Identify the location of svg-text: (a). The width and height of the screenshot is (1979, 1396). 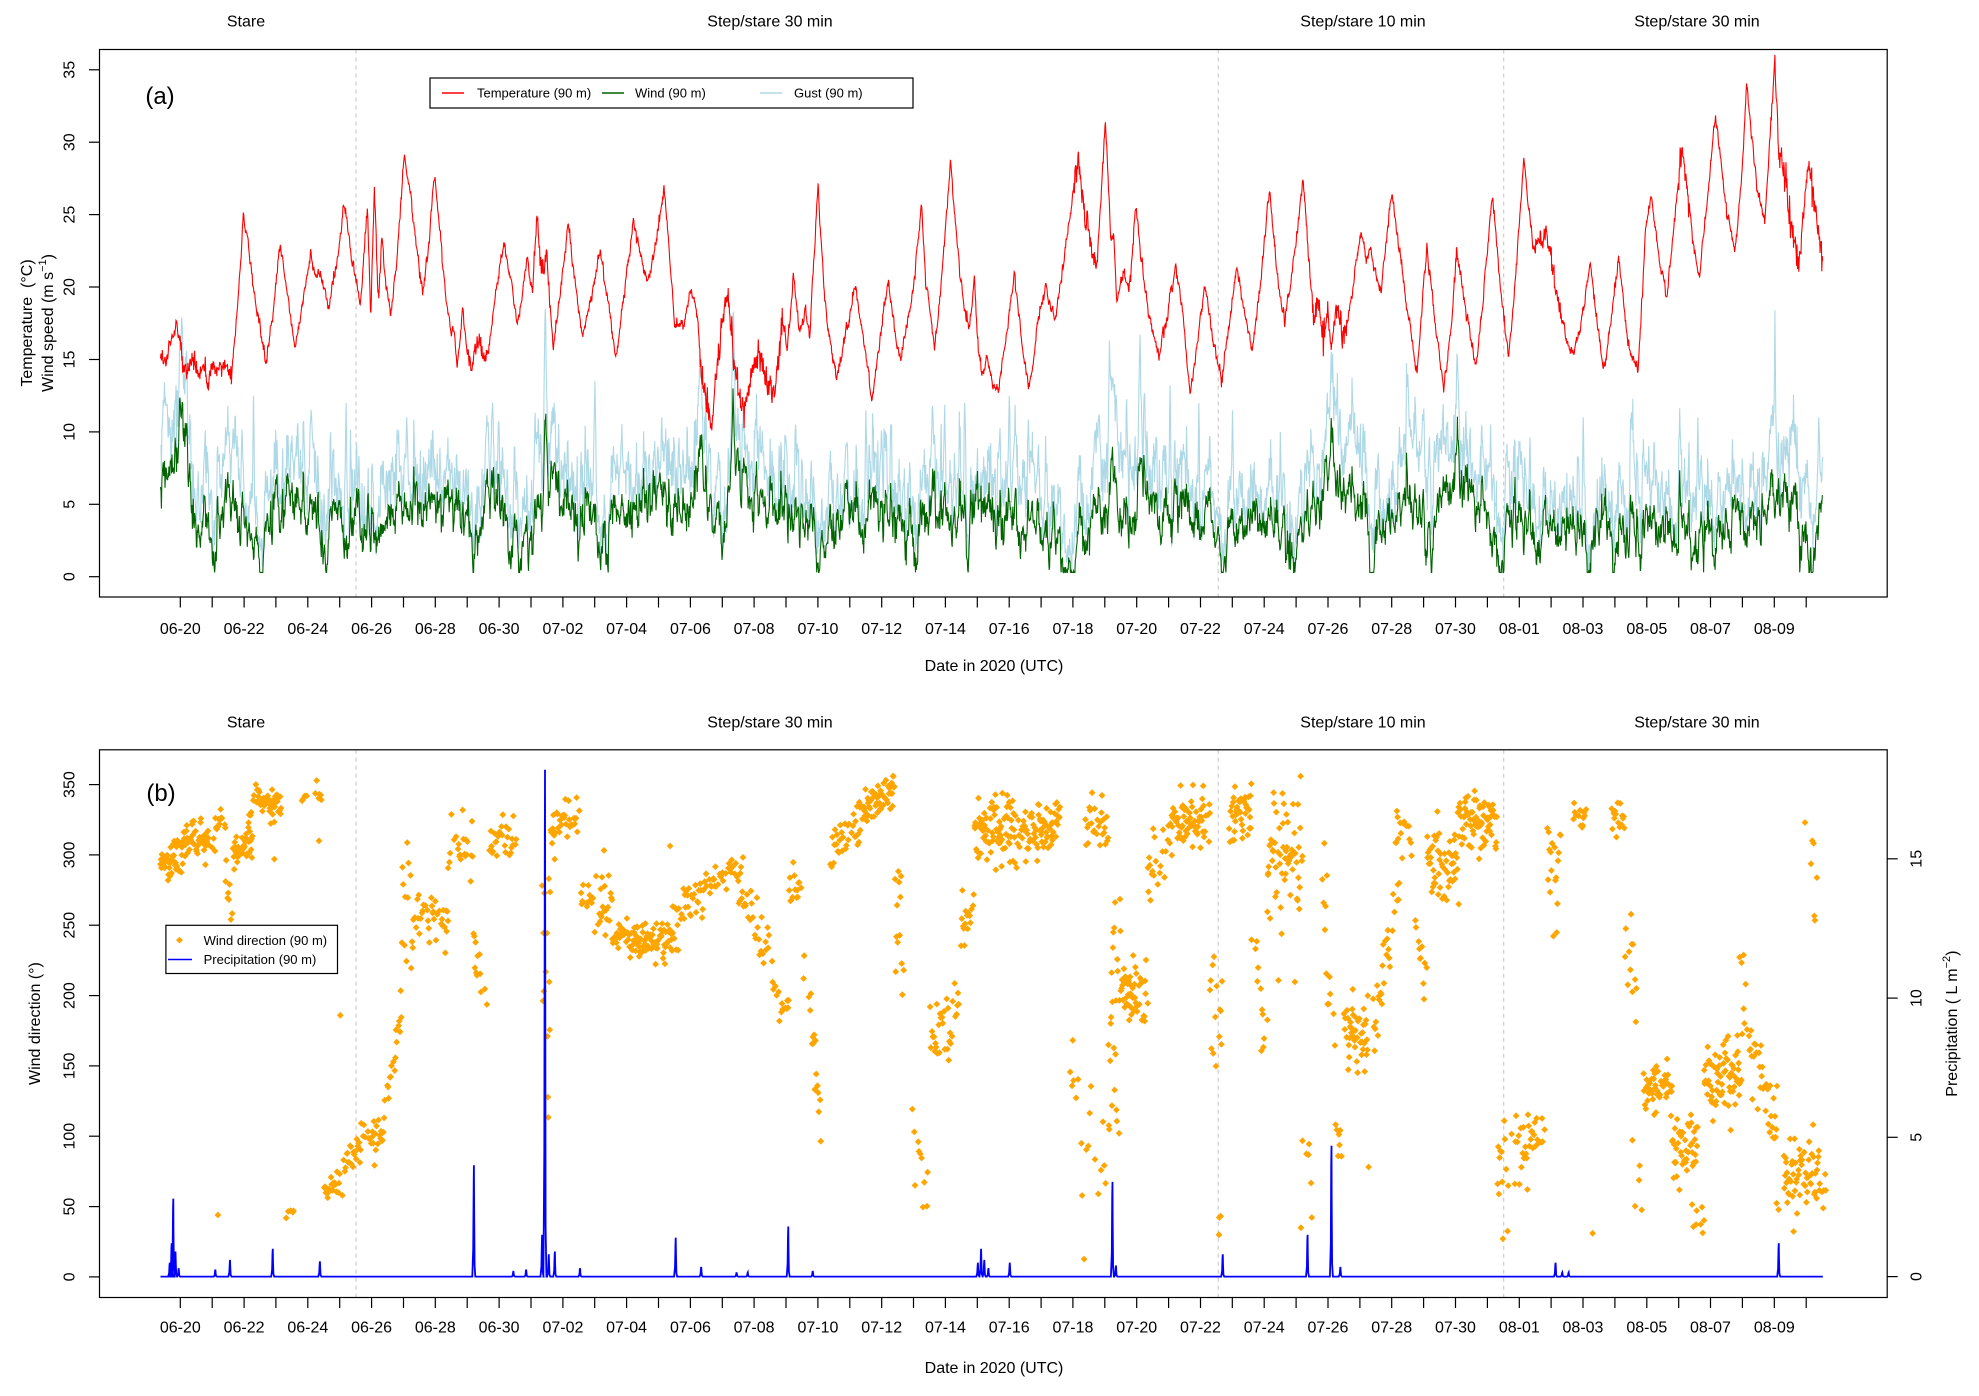
(159, 96).